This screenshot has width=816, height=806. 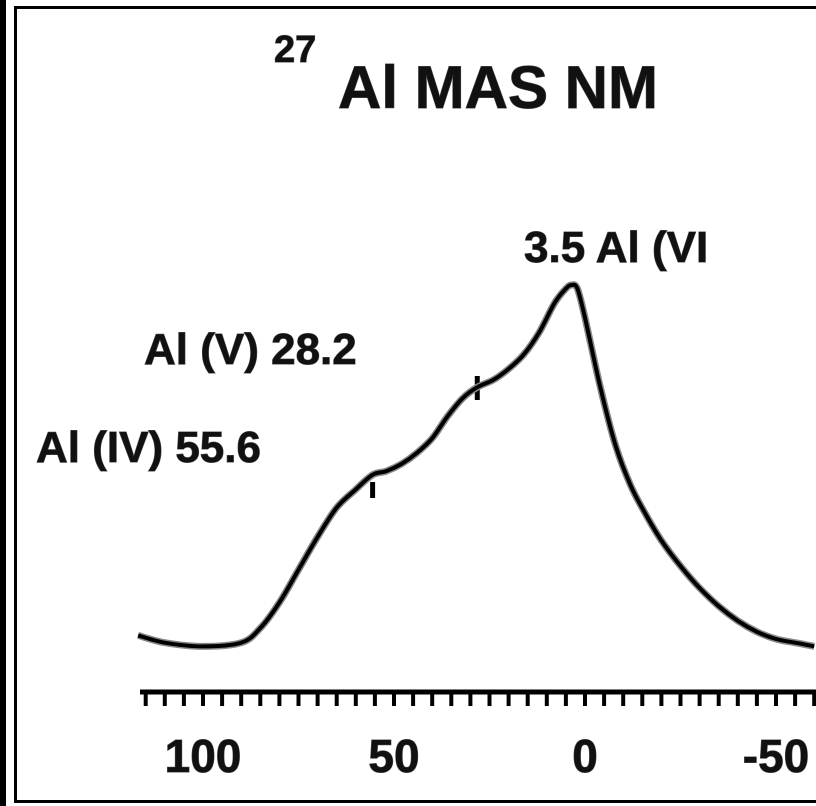 What do you see at coordinates (250, 349) in the screenshot?
I see `peak-label-al-v: Al (V) 28.2` at bounding box center [250, 349].